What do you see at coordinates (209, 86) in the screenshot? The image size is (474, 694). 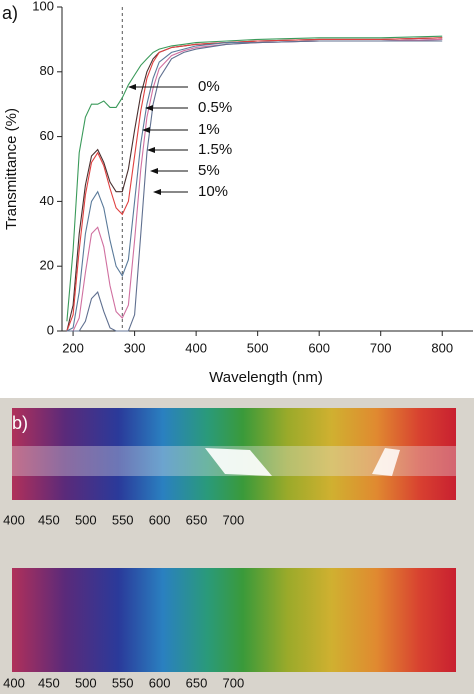 I see `series-annotation: 0%` at bounding box center [209, 86].